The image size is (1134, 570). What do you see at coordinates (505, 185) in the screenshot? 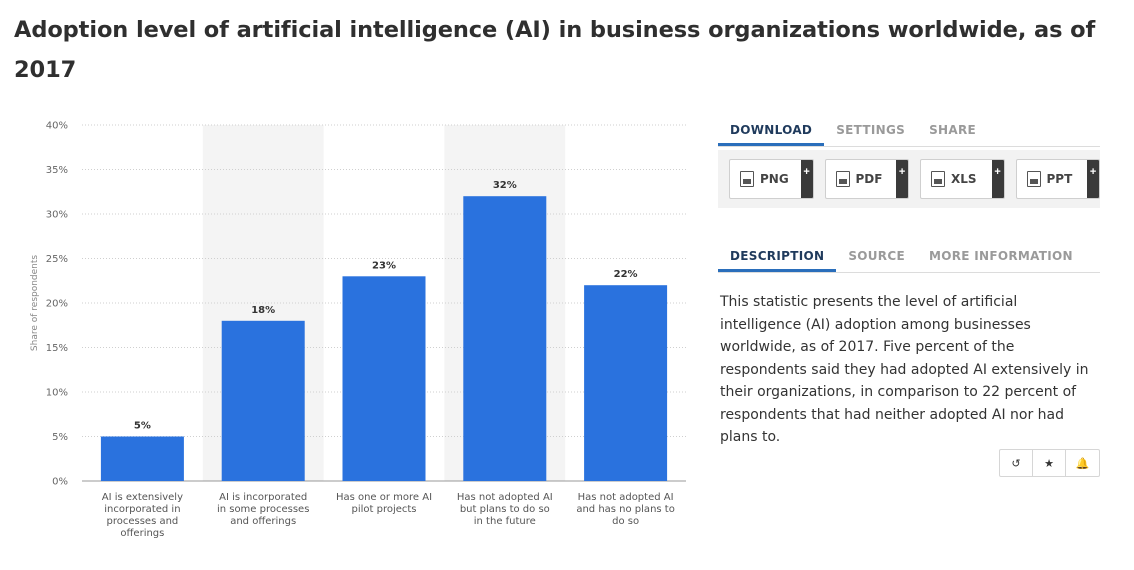
I see `bar-value-label: 32%` at bounding box center [505, 185].